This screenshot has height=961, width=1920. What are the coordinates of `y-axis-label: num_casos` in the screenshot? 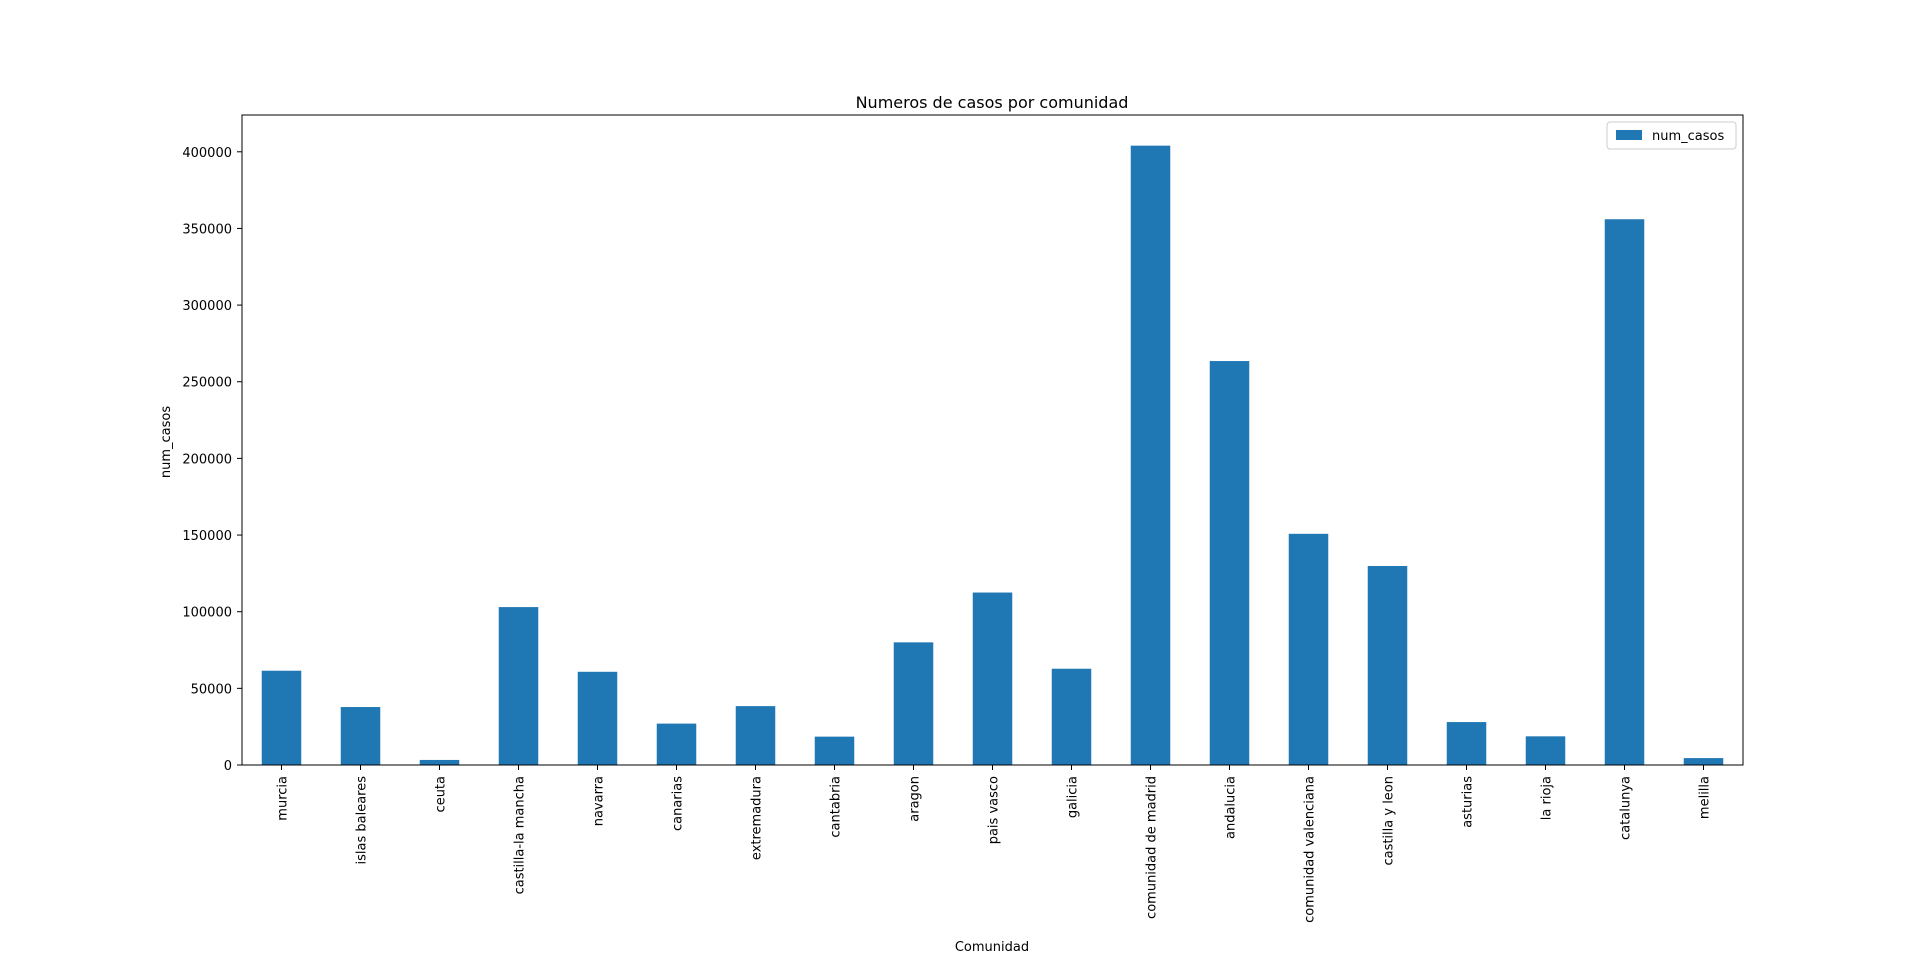 It's located at (166, 442).